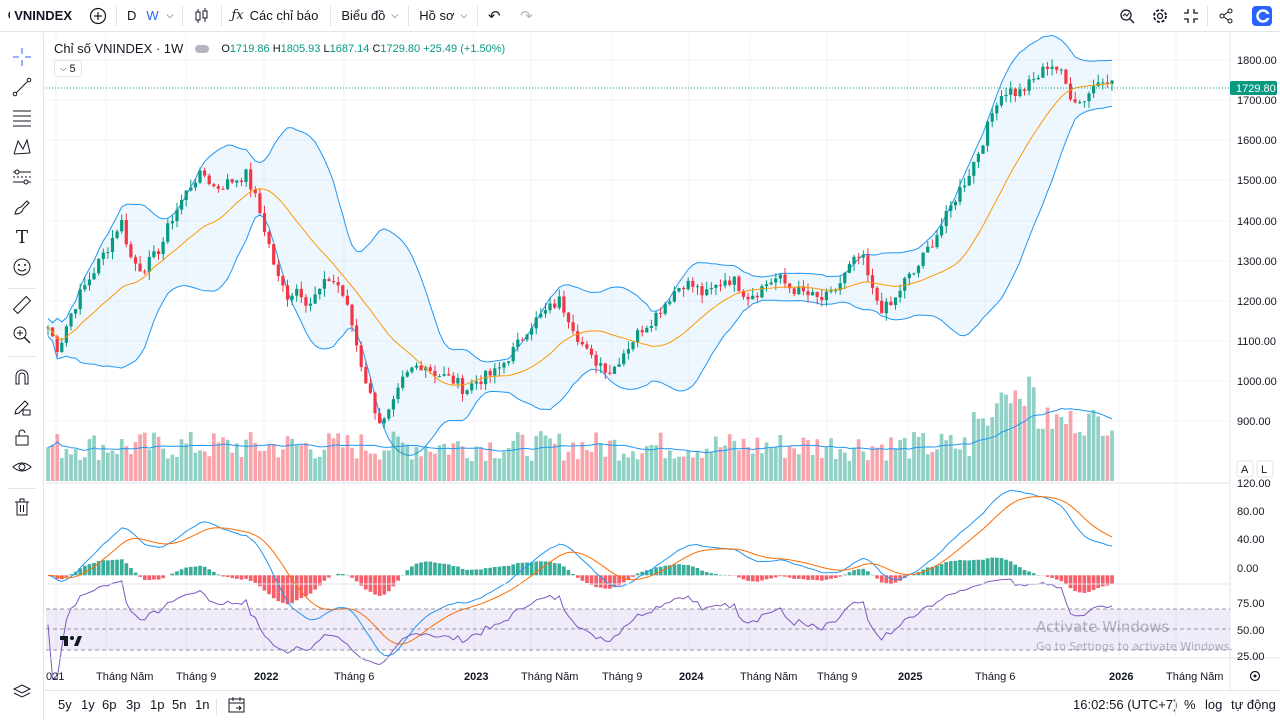 Image resolution: width=1280 pixels, height=720 pixels. I want to click on fullscreen-icon, so click(1191, 16).